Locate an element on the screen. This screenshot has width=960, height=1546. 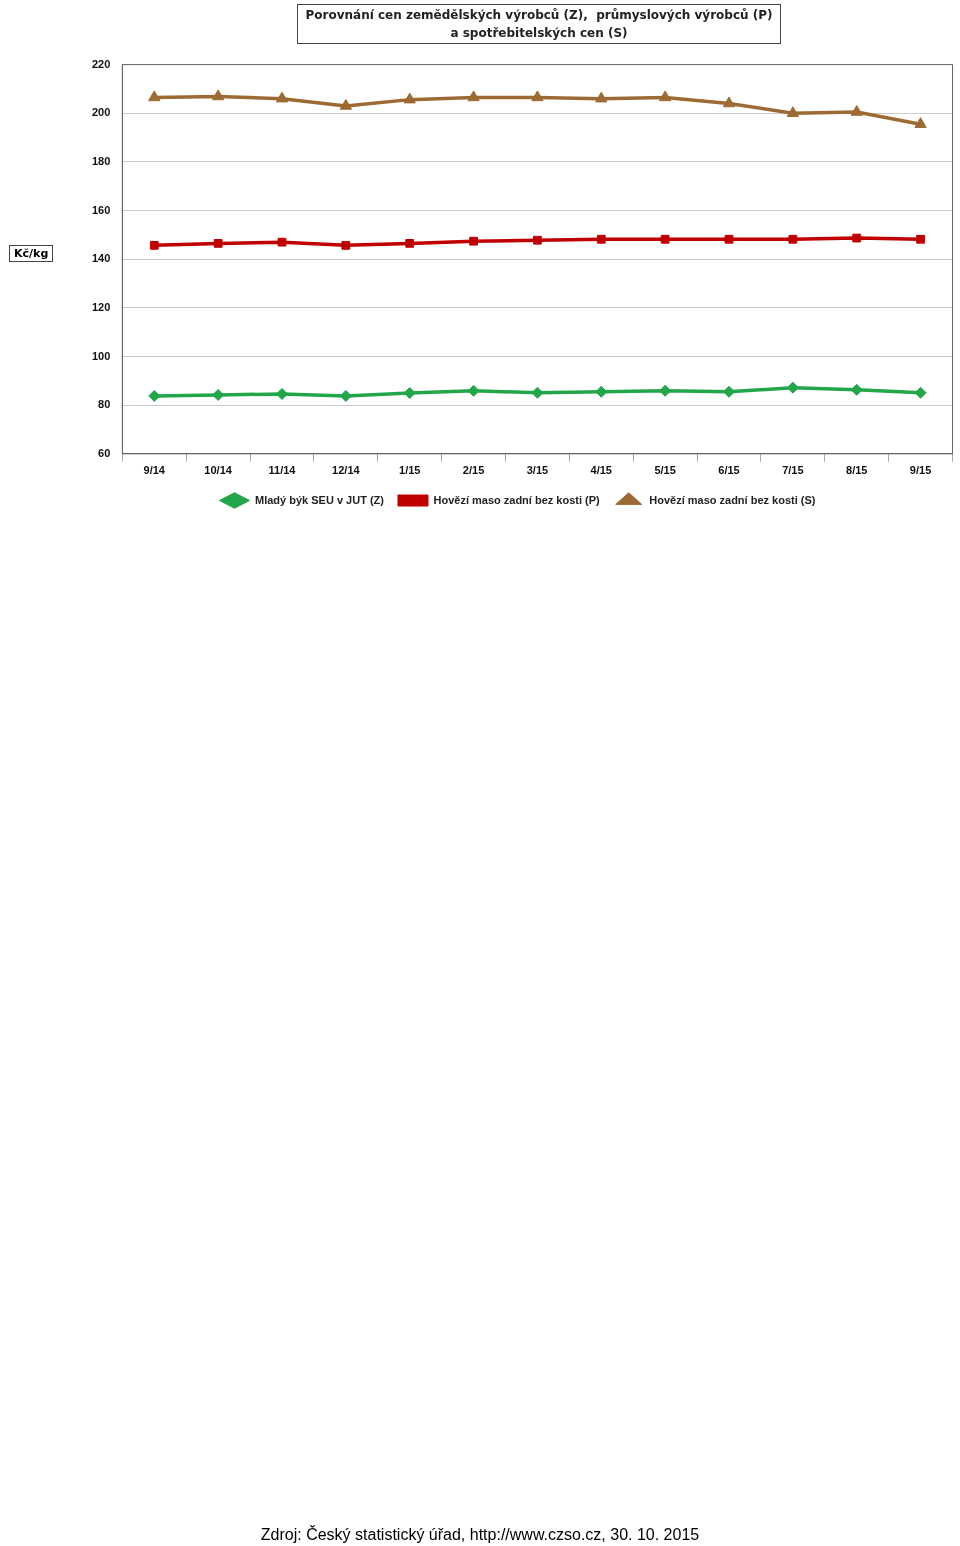
x-tick-label: 9/15 is located at coordinates (920, 470).